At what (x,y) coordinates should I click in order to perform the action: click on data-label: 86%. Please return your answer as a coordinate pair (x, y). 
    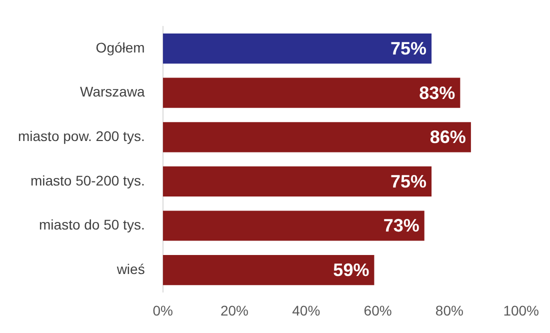
    Looking at the image, I should click on (448, 137).